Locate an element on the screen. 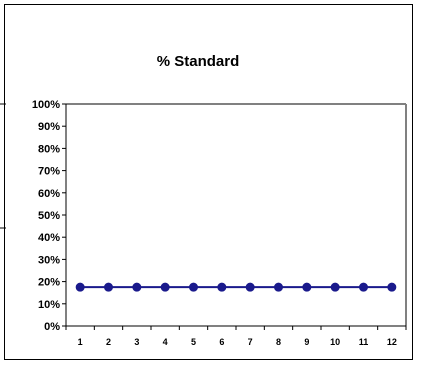 The width and height of the screenshot is (427, 373). y-tick-label: 80% is located at coordinates (49, 149).